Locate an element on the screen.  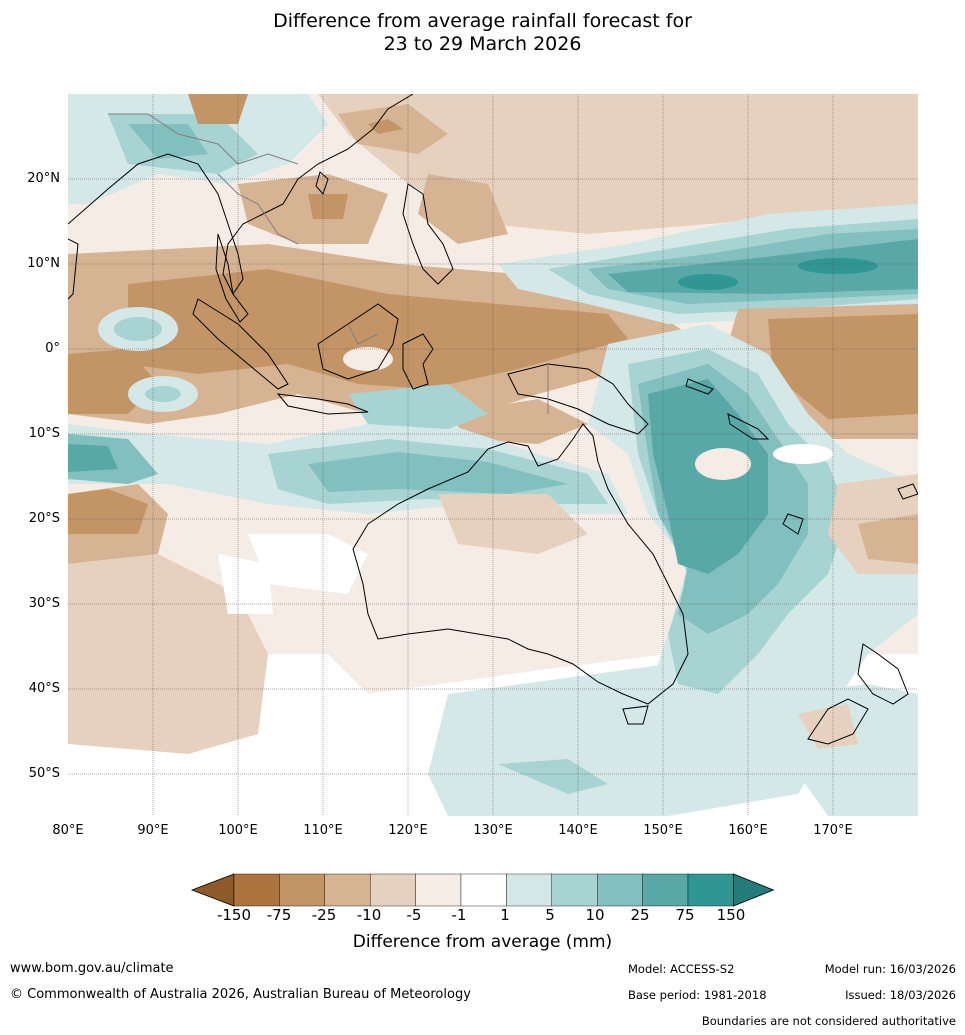
legend-tick: -1 is located at coordinates (459, 915).